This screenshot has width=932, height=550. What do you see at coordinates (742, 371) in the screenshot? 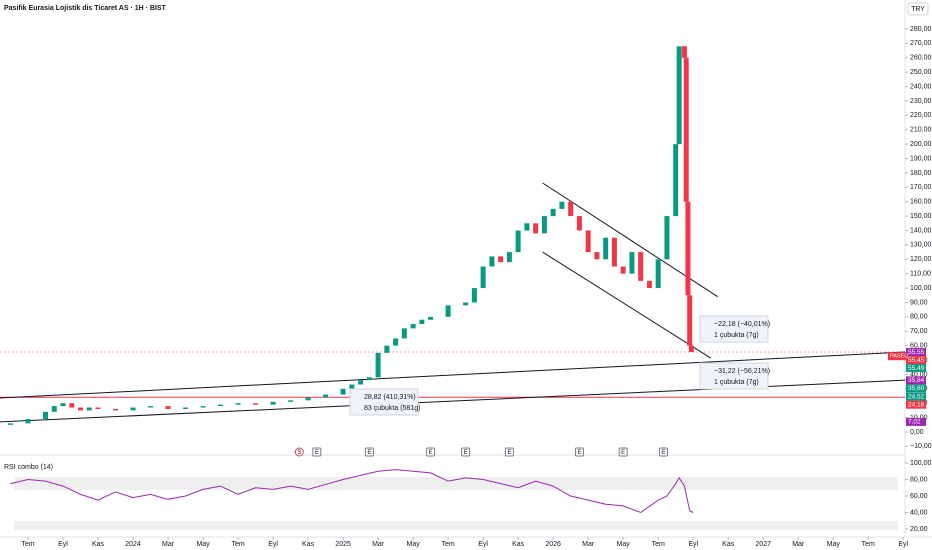
I see `measure-change: −31,22 (−56,21%)` at bounding box center [742, 371].